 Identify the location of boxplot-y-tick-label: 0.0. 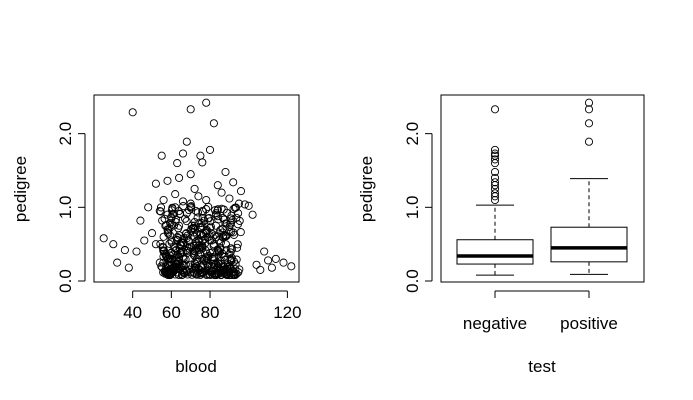
(412, 281).